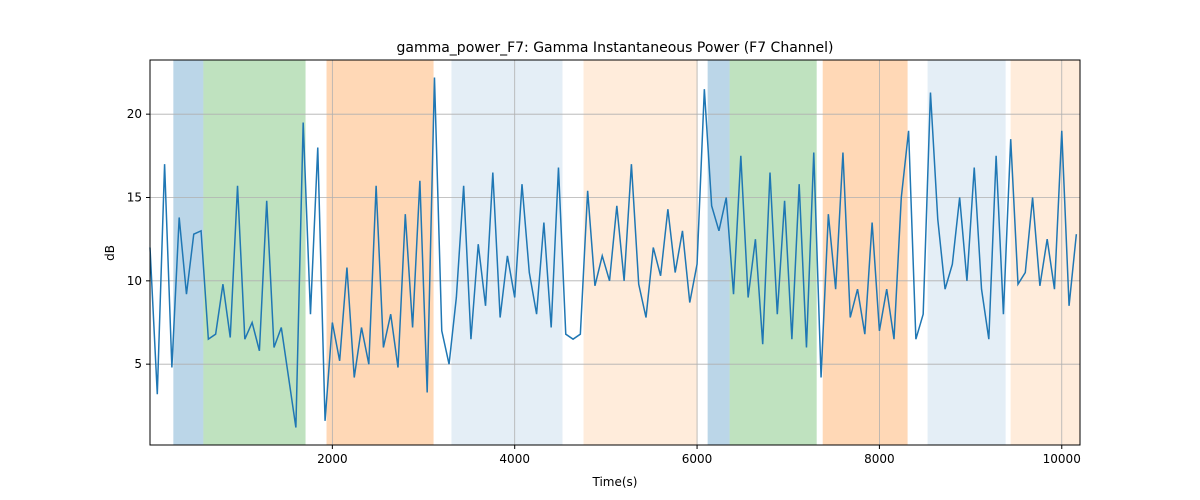  I want to click on y-tick-label: 10, so click(134, 281).